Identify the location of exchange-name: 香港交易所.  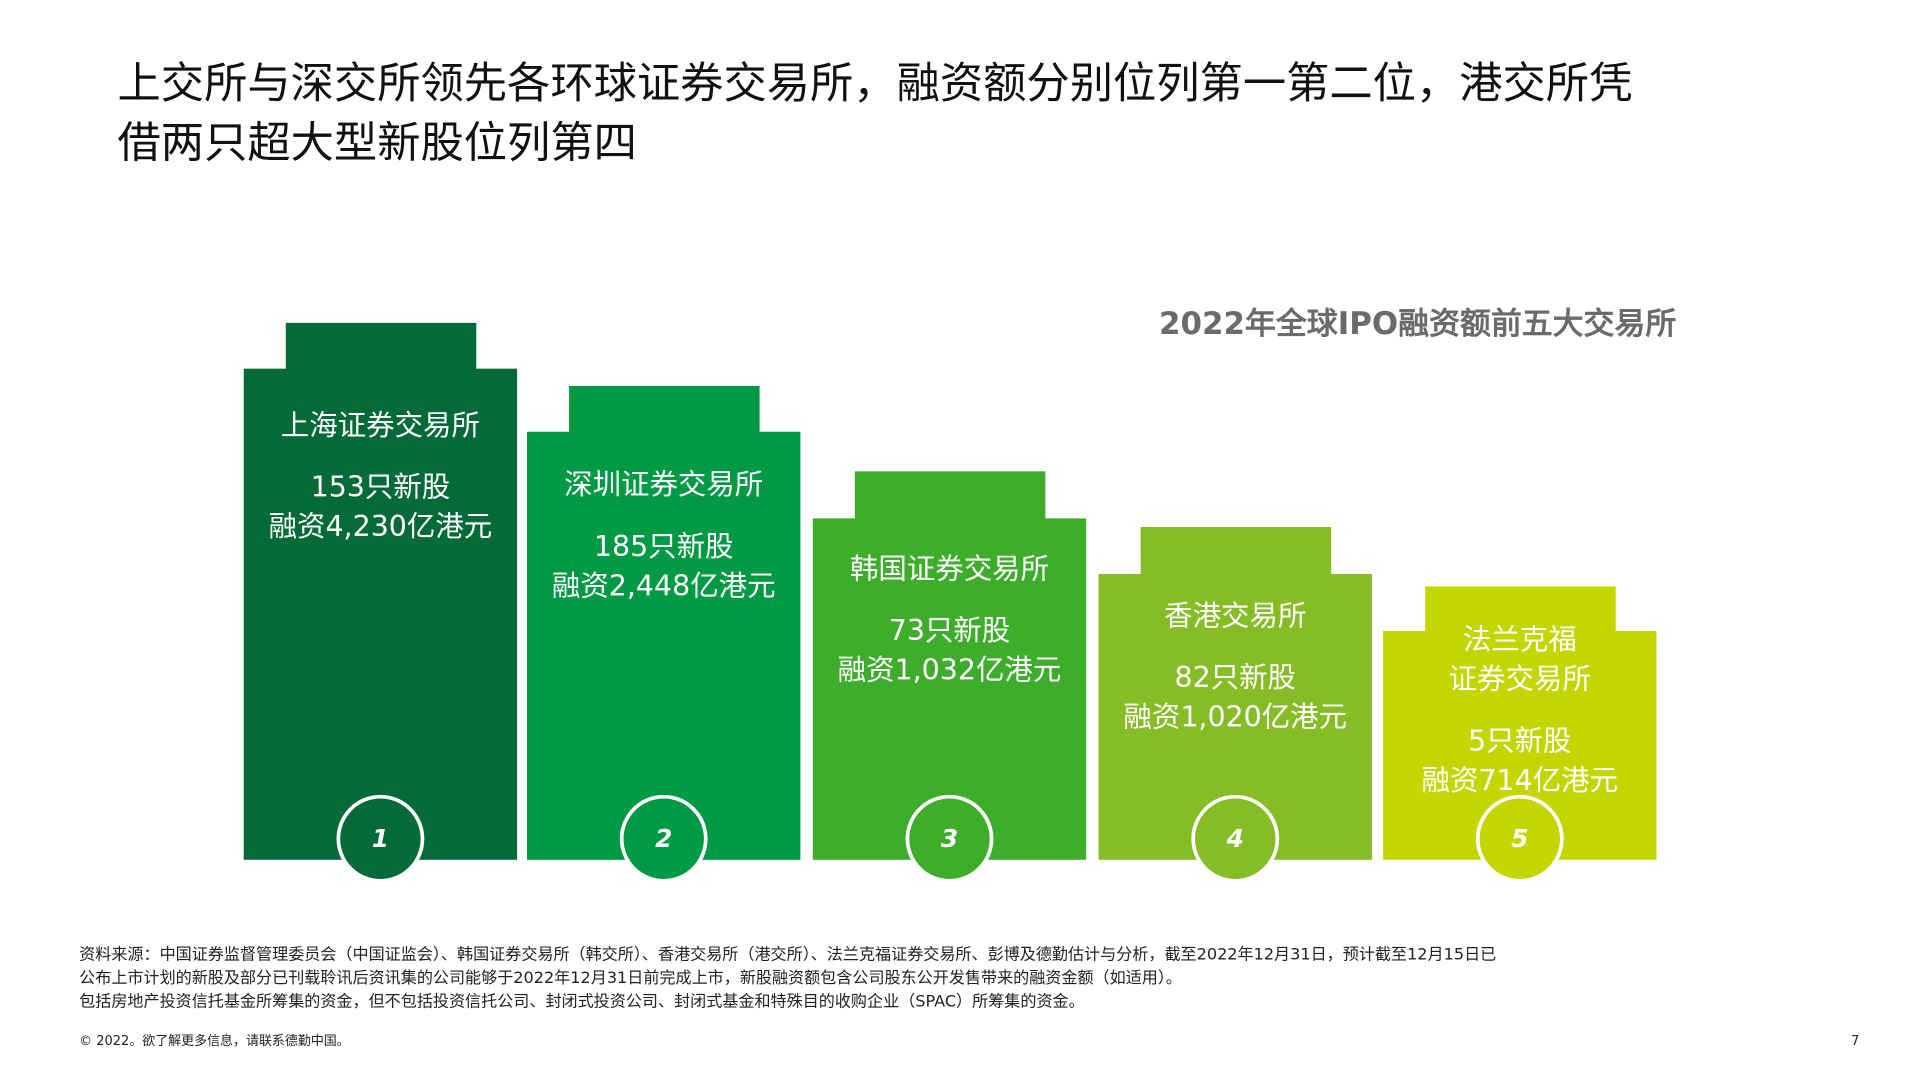
(1235, 615).